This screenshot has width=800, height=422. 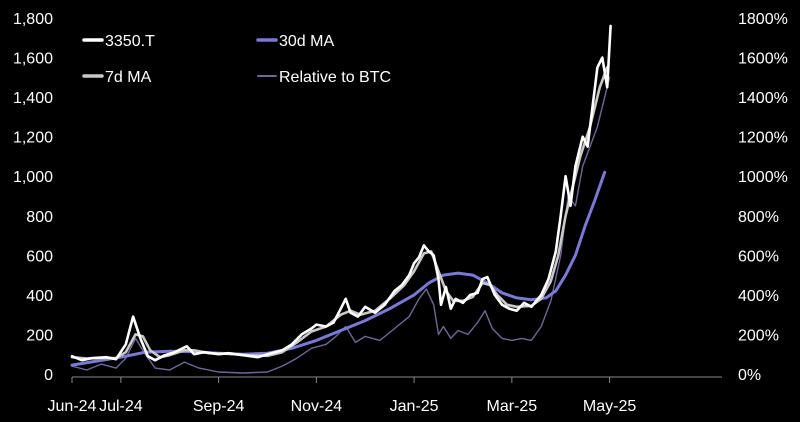 What do you see at coordinates (306, 41) in the screenshot?
I see `legend-label-30d-ma: 30d MA` at bounding box center [306, 41].